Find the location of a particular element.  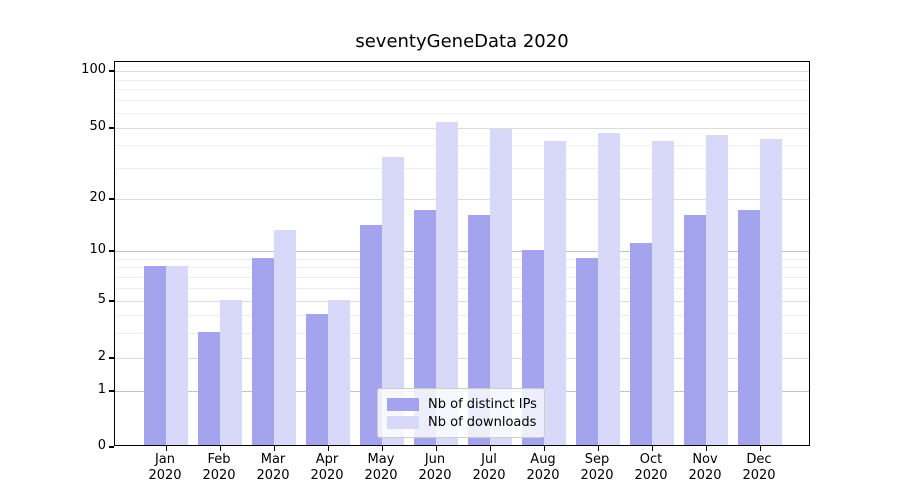

bar-feb-distinct-ips is located at coordinates (209, 388).